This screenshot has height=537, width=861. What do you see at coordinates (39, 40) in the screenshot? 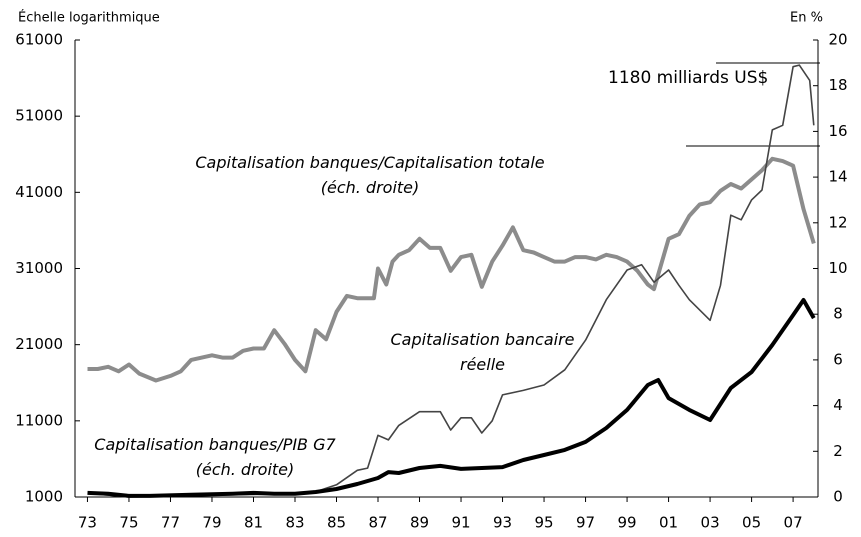
I see `y-tick-label: 61000` at bounding box center [39, 40].